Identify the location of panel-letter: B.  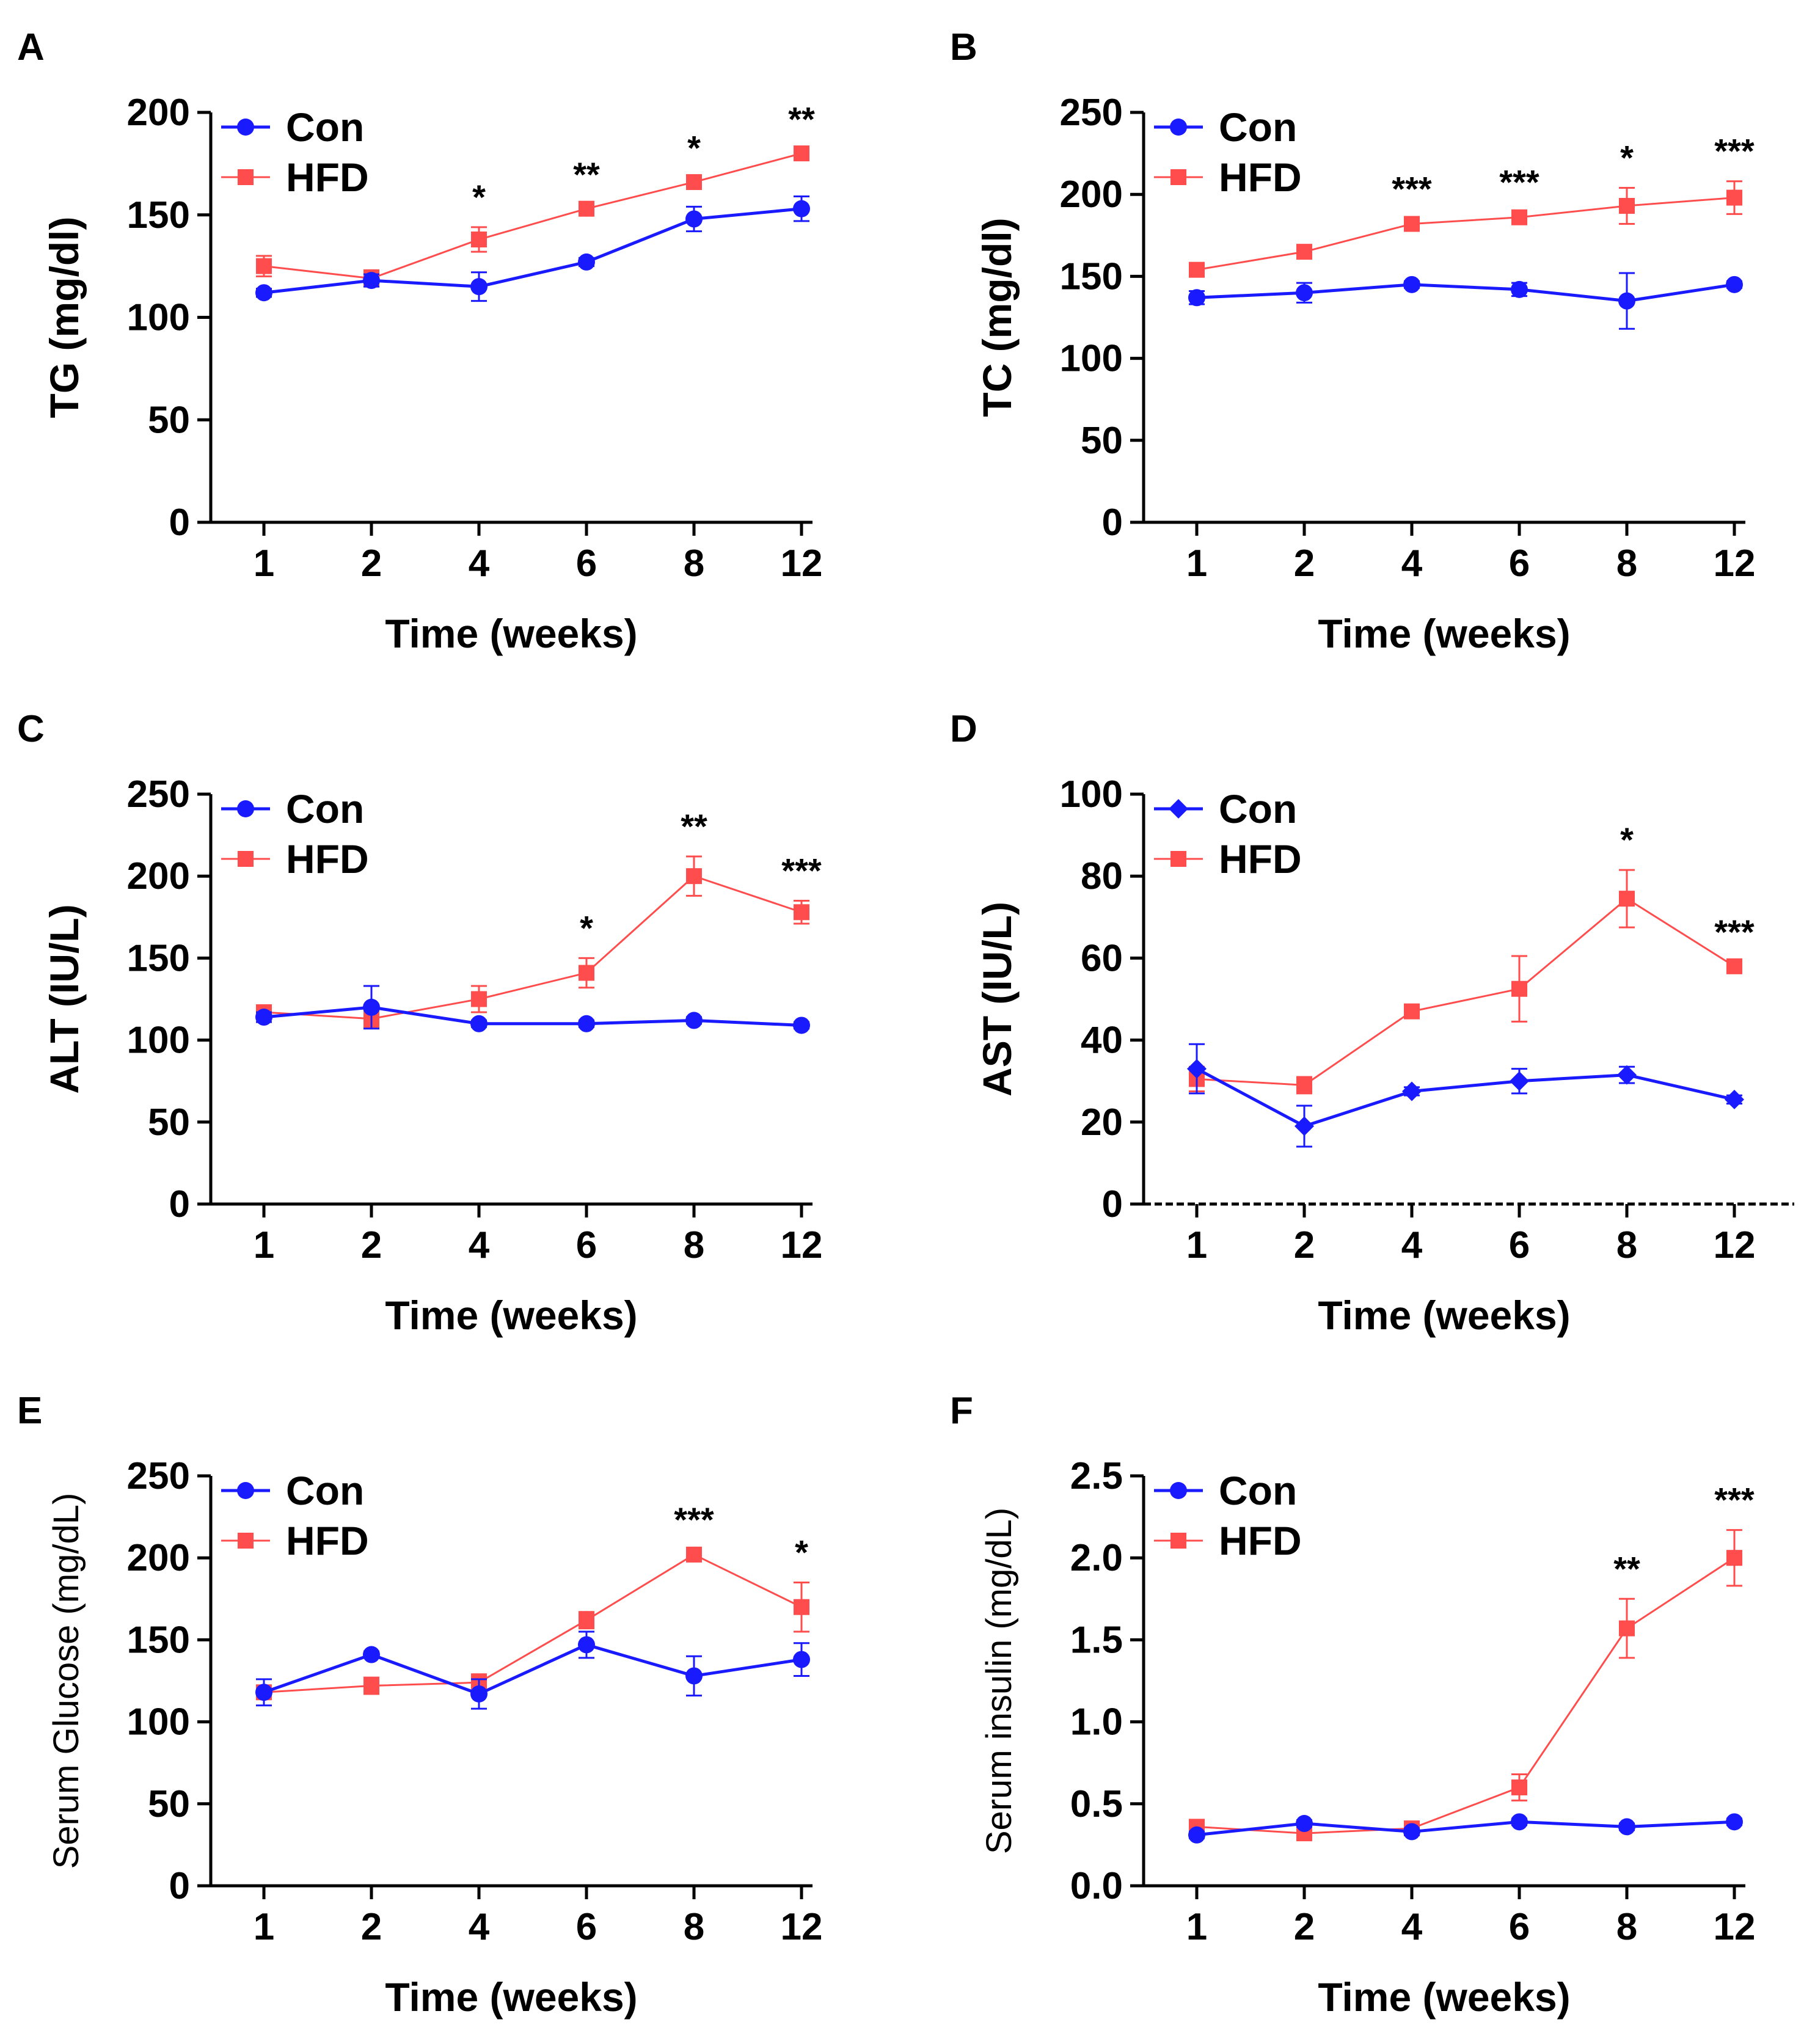
(963, 47).